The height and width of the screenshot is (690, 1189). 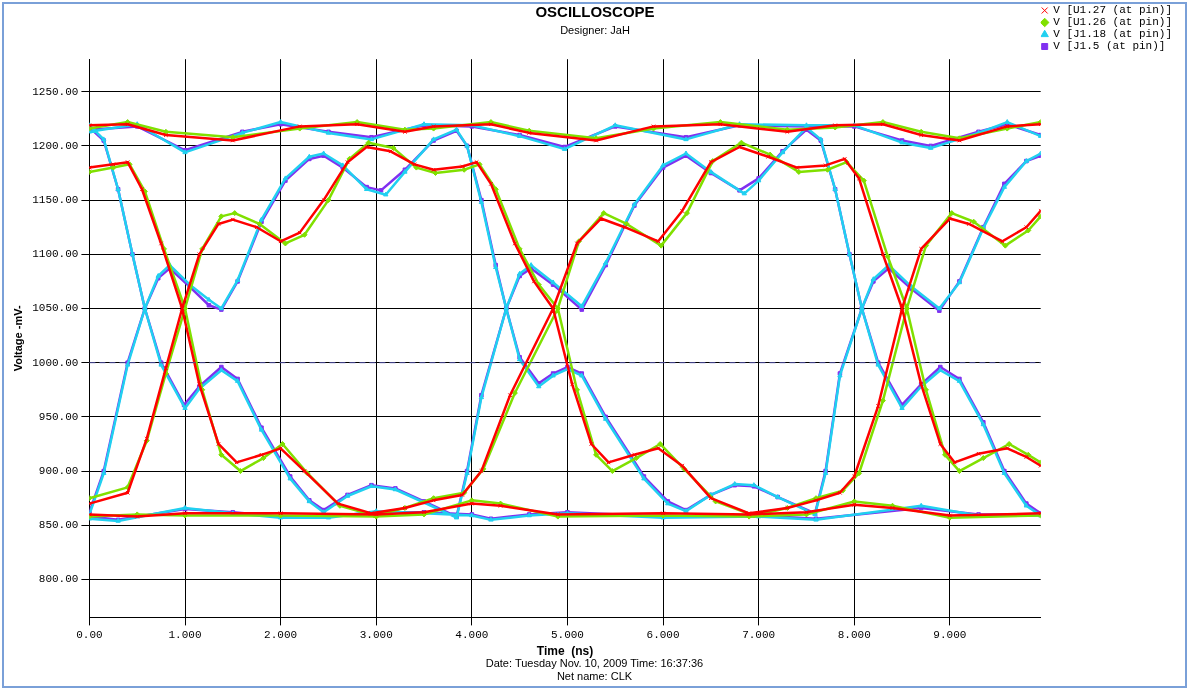 What do you see at coordinates (55, 200) in the screenshot?
I see `y-tick-label: 1150.00` at bounding box center [55, 200].